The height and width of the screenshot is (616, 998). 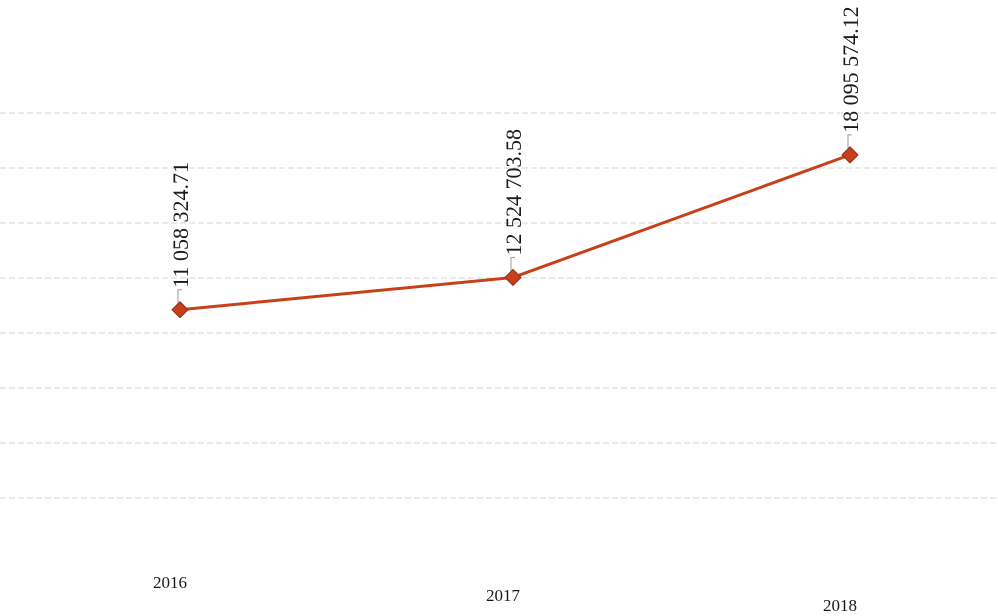 I want to click on data-label-2016: 11 058 324.71, so click(x=180, y=225).